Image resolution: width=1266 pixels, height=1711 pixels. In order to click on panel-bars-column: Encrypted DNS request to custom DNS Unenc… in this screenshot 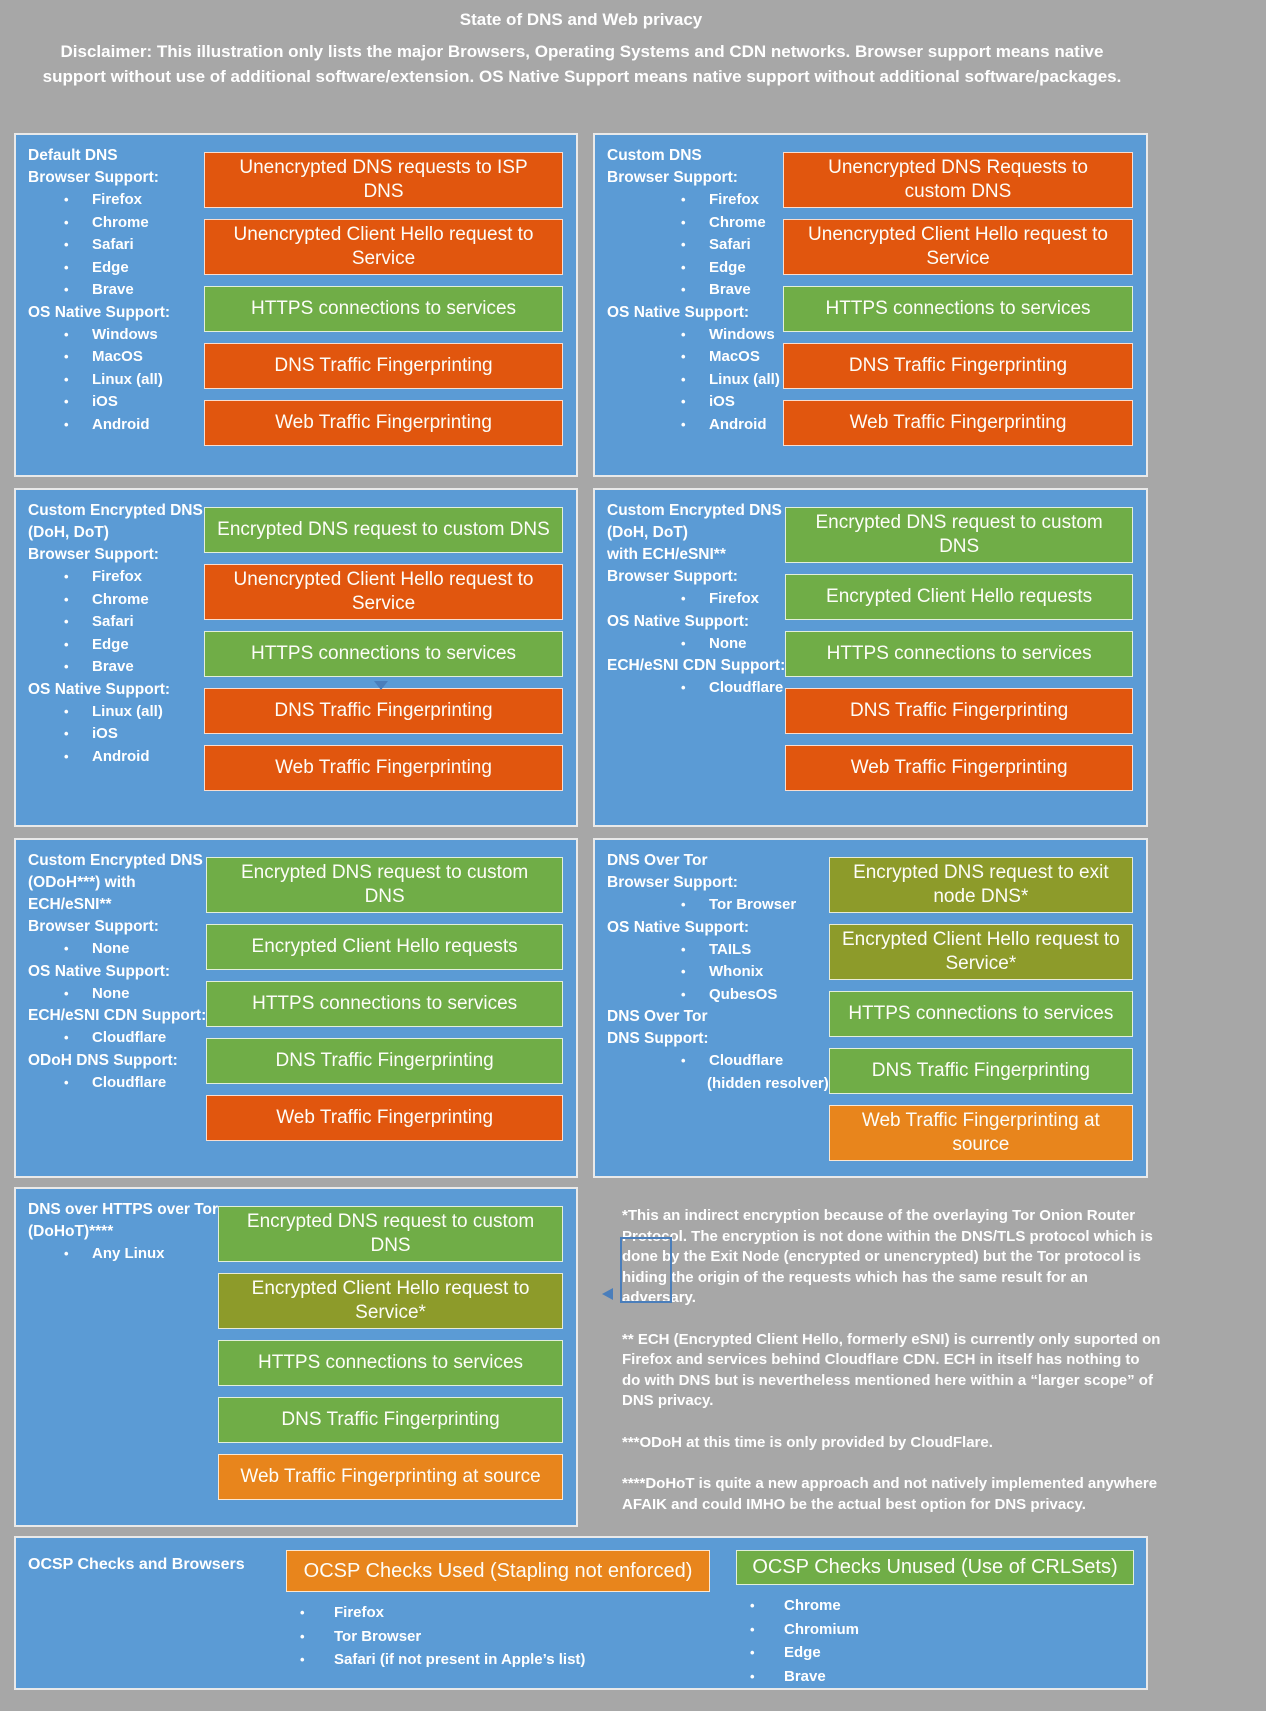, I will do `click(390, 657)`.